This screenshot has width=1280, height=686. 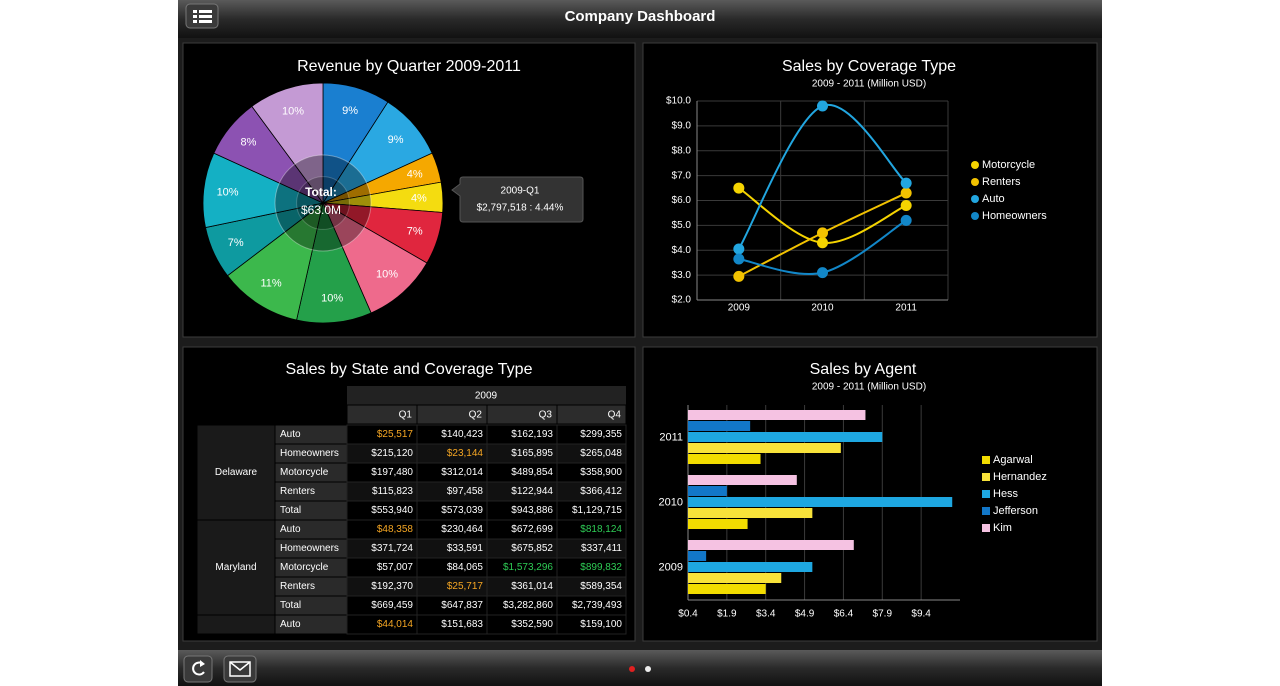 I want to click on cell-value: $371,724, so click(x=392, y=548).